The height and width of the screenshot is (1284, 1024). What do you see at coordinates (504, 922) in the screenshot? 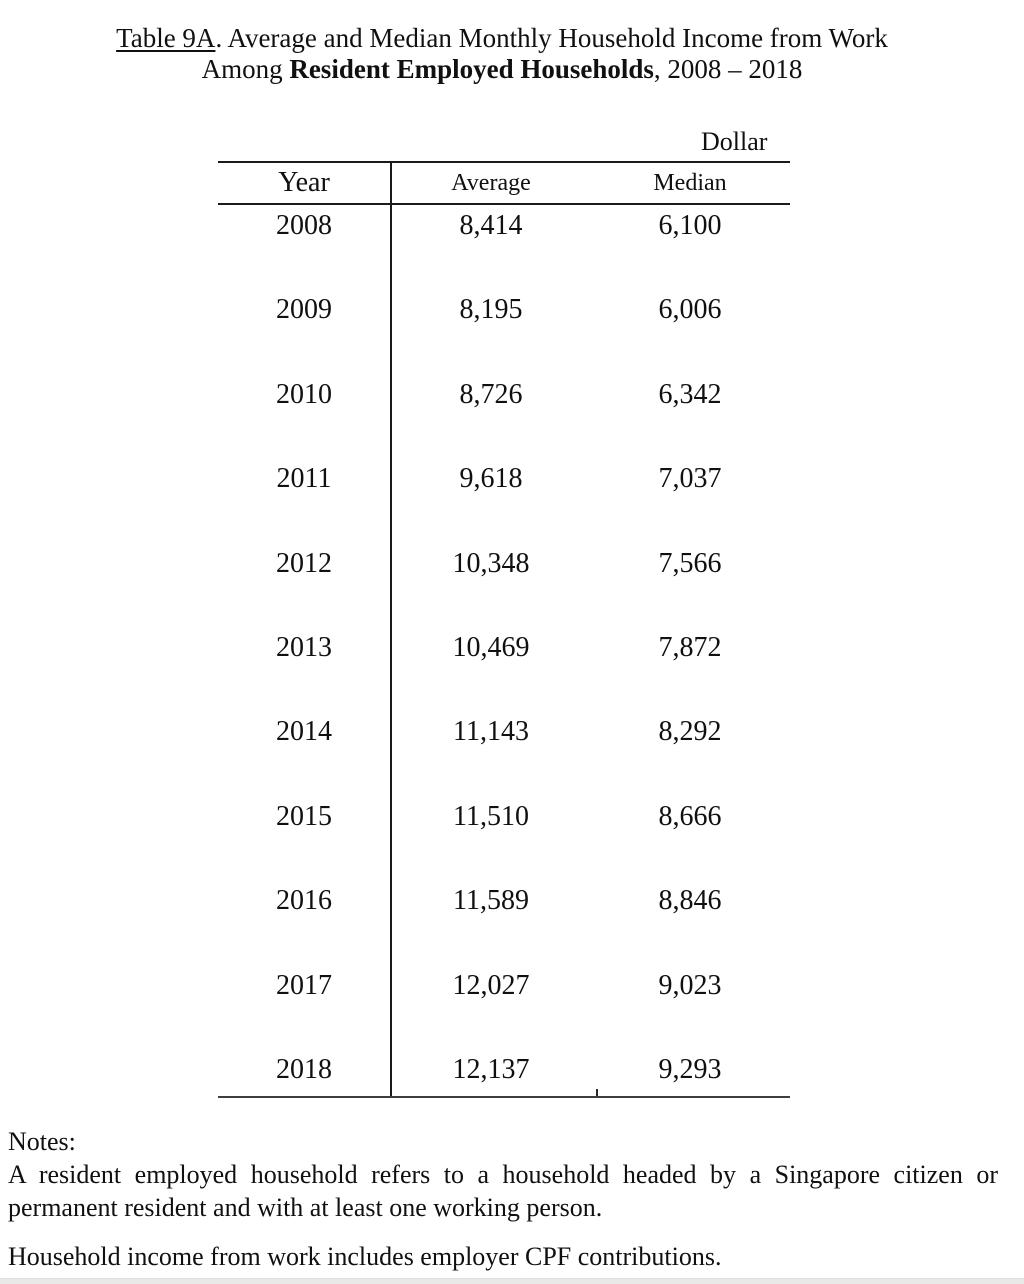
I see `table-row: 2016 11,589 8,846` at bounding box center [504, 922].